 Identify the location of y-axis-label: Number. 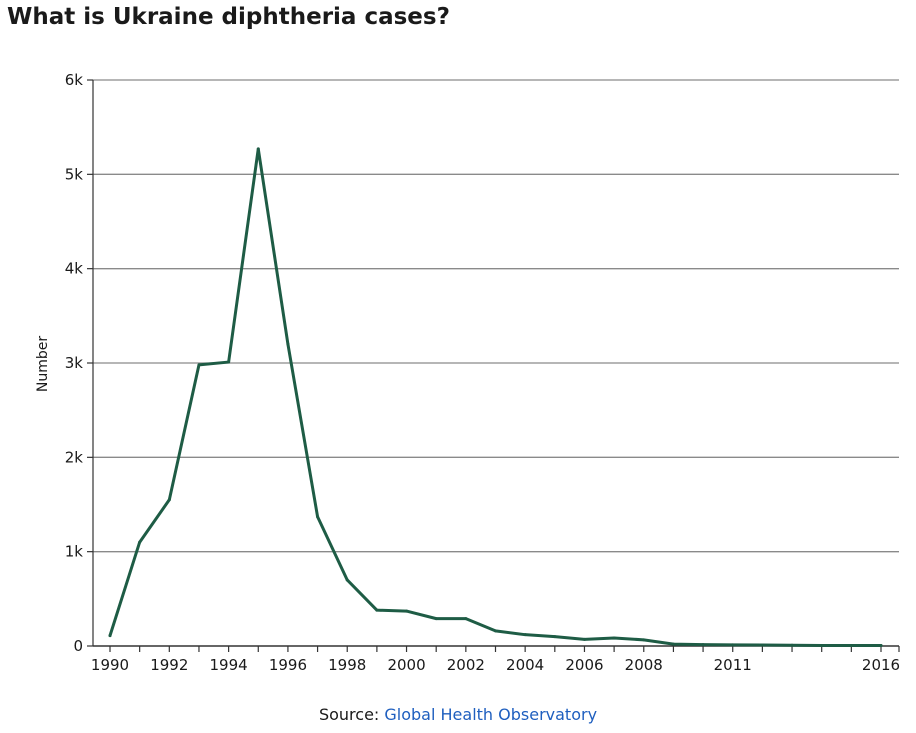
(43, 364).